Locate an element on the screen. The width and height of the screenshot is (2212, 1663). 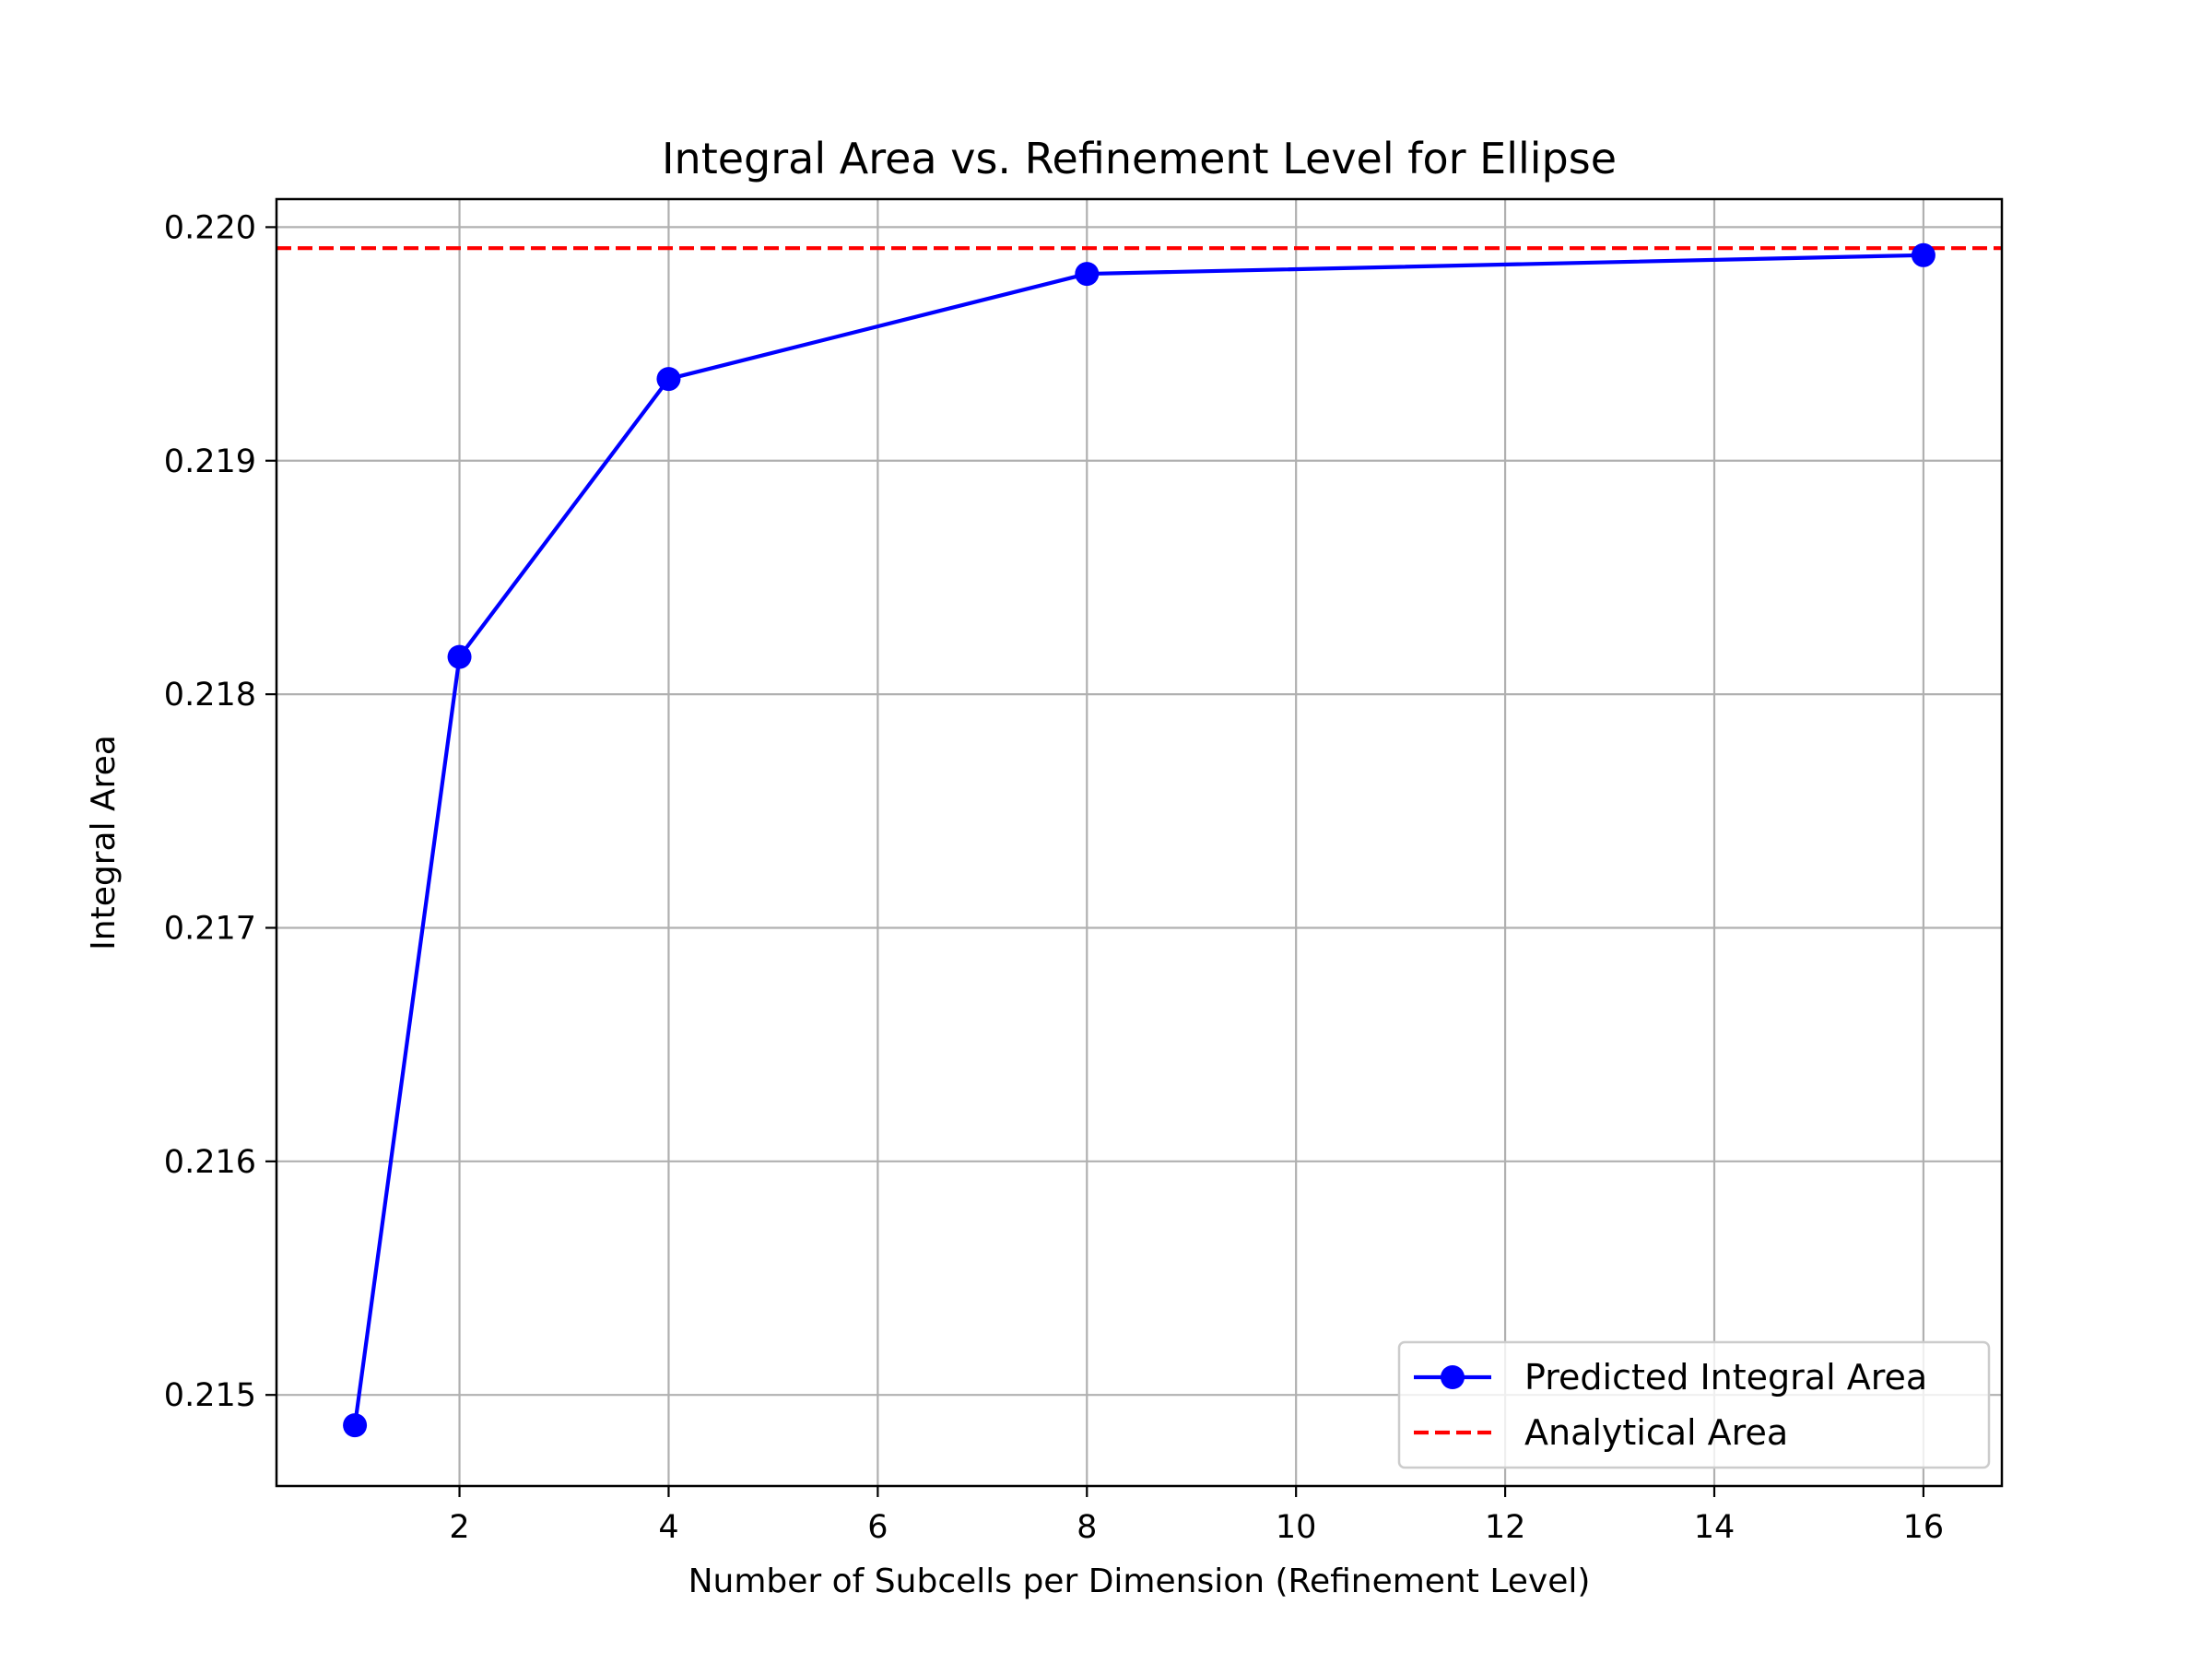
x-tick-label-14: 14 is located at coordinates (1714, 1527).